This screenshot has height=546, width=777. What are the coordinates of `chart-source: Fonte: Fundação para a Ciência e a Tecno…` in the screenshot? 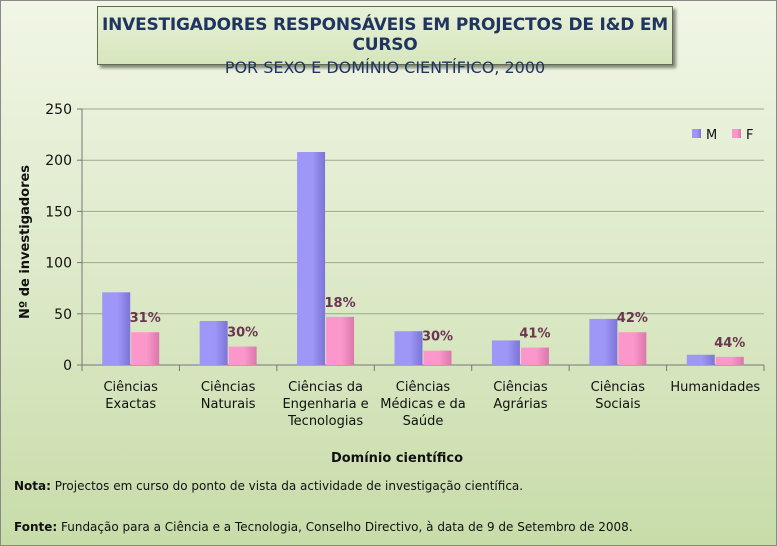 It's located at (323, 527).